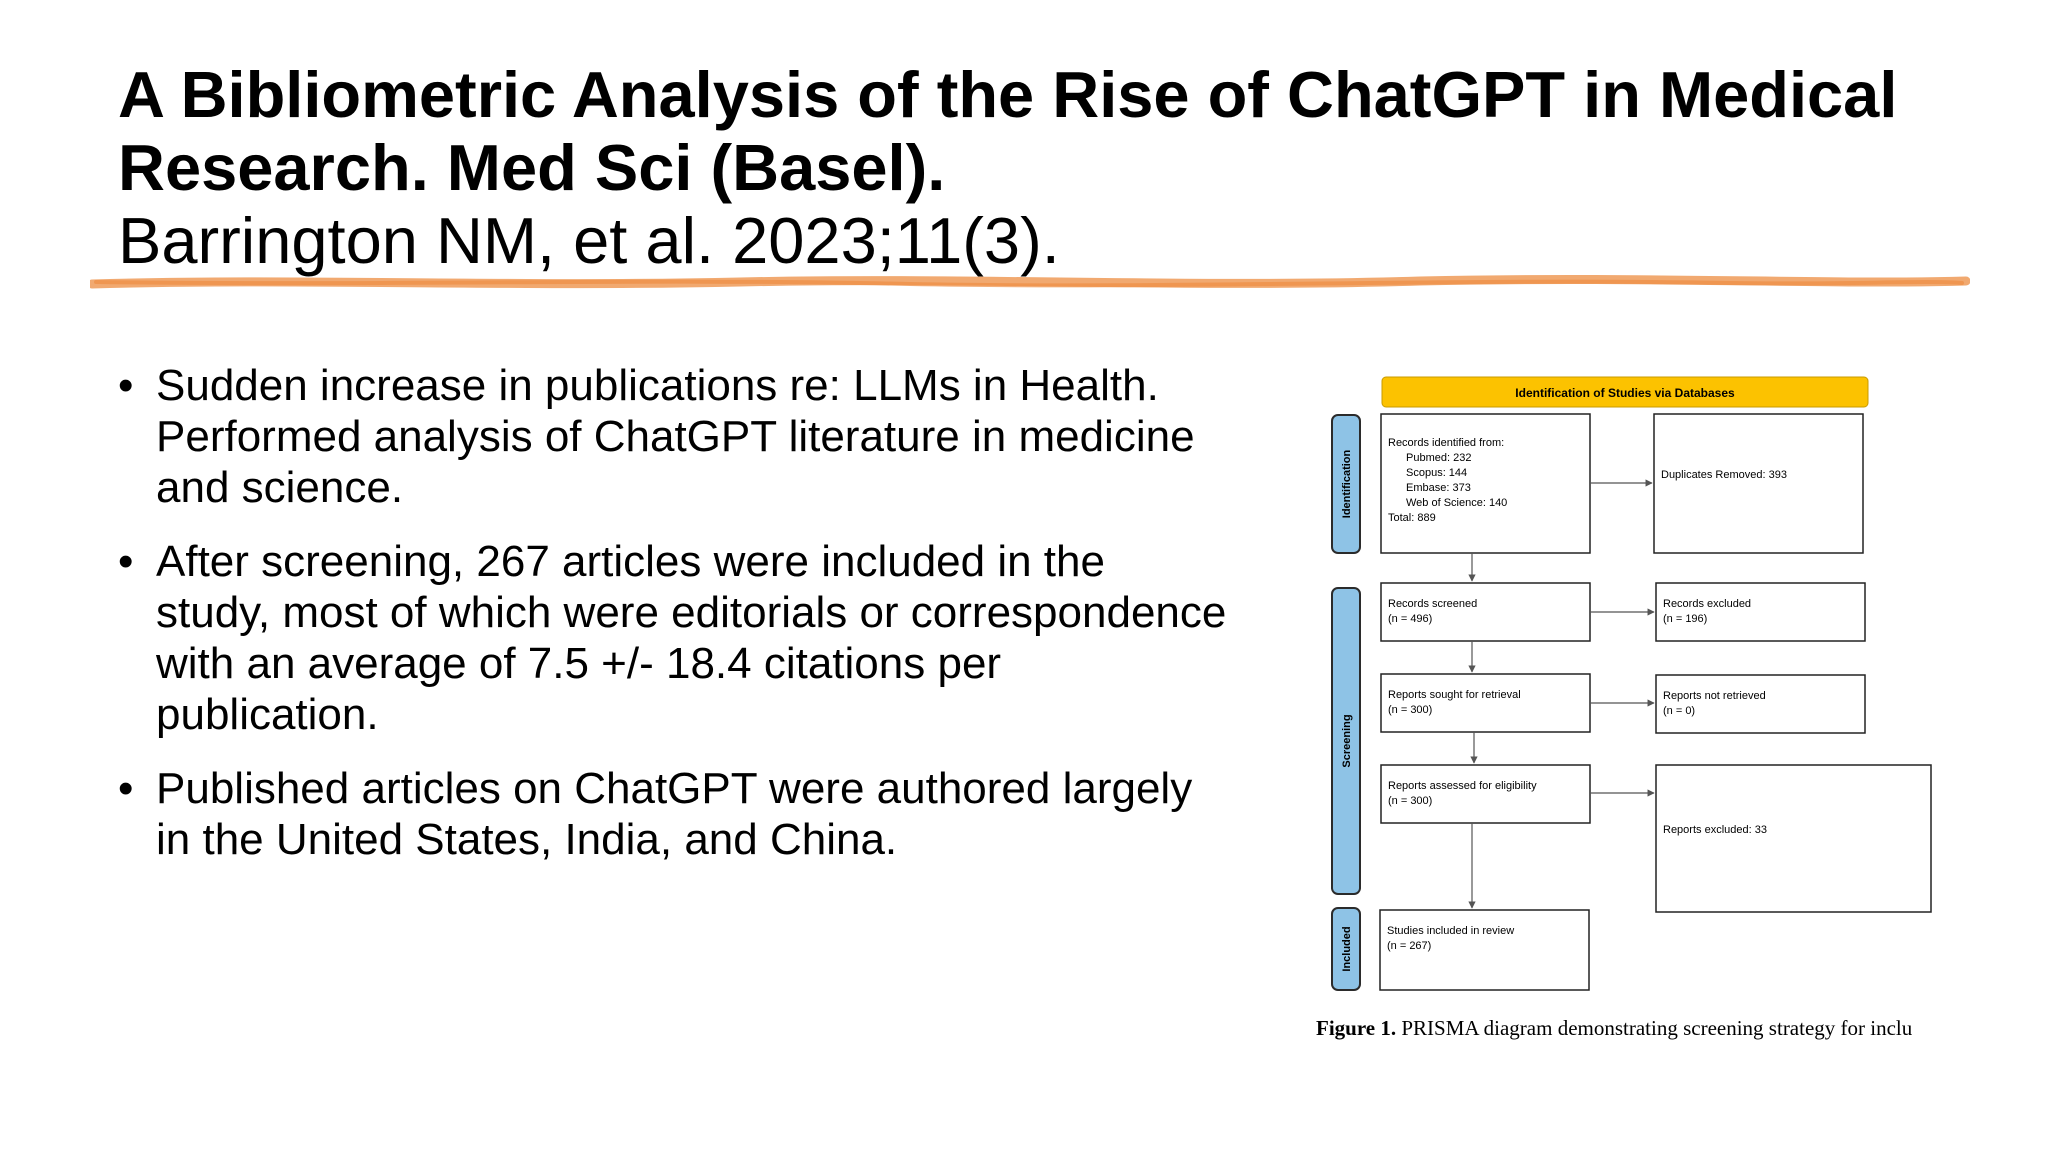  What do you see at coordinates (1410, 619) in the screenshot?
I see `records-screened-n: (n = 496)` at bounding box center [1410, 619].